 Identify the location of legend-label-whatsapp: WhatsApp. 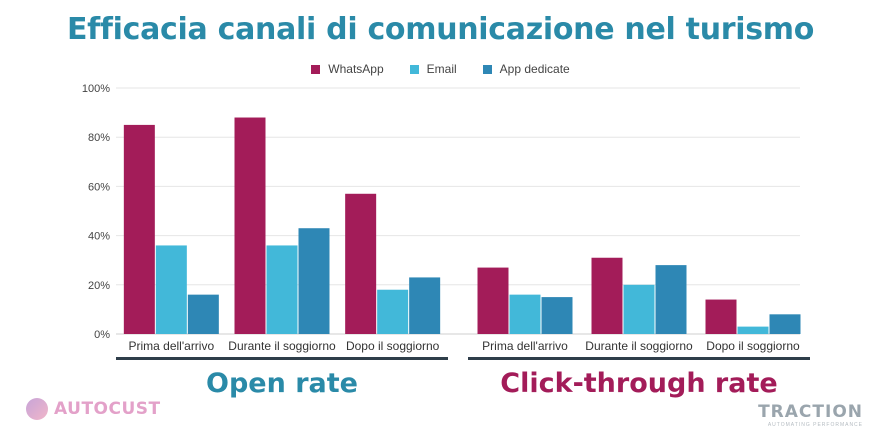
(356, 69).